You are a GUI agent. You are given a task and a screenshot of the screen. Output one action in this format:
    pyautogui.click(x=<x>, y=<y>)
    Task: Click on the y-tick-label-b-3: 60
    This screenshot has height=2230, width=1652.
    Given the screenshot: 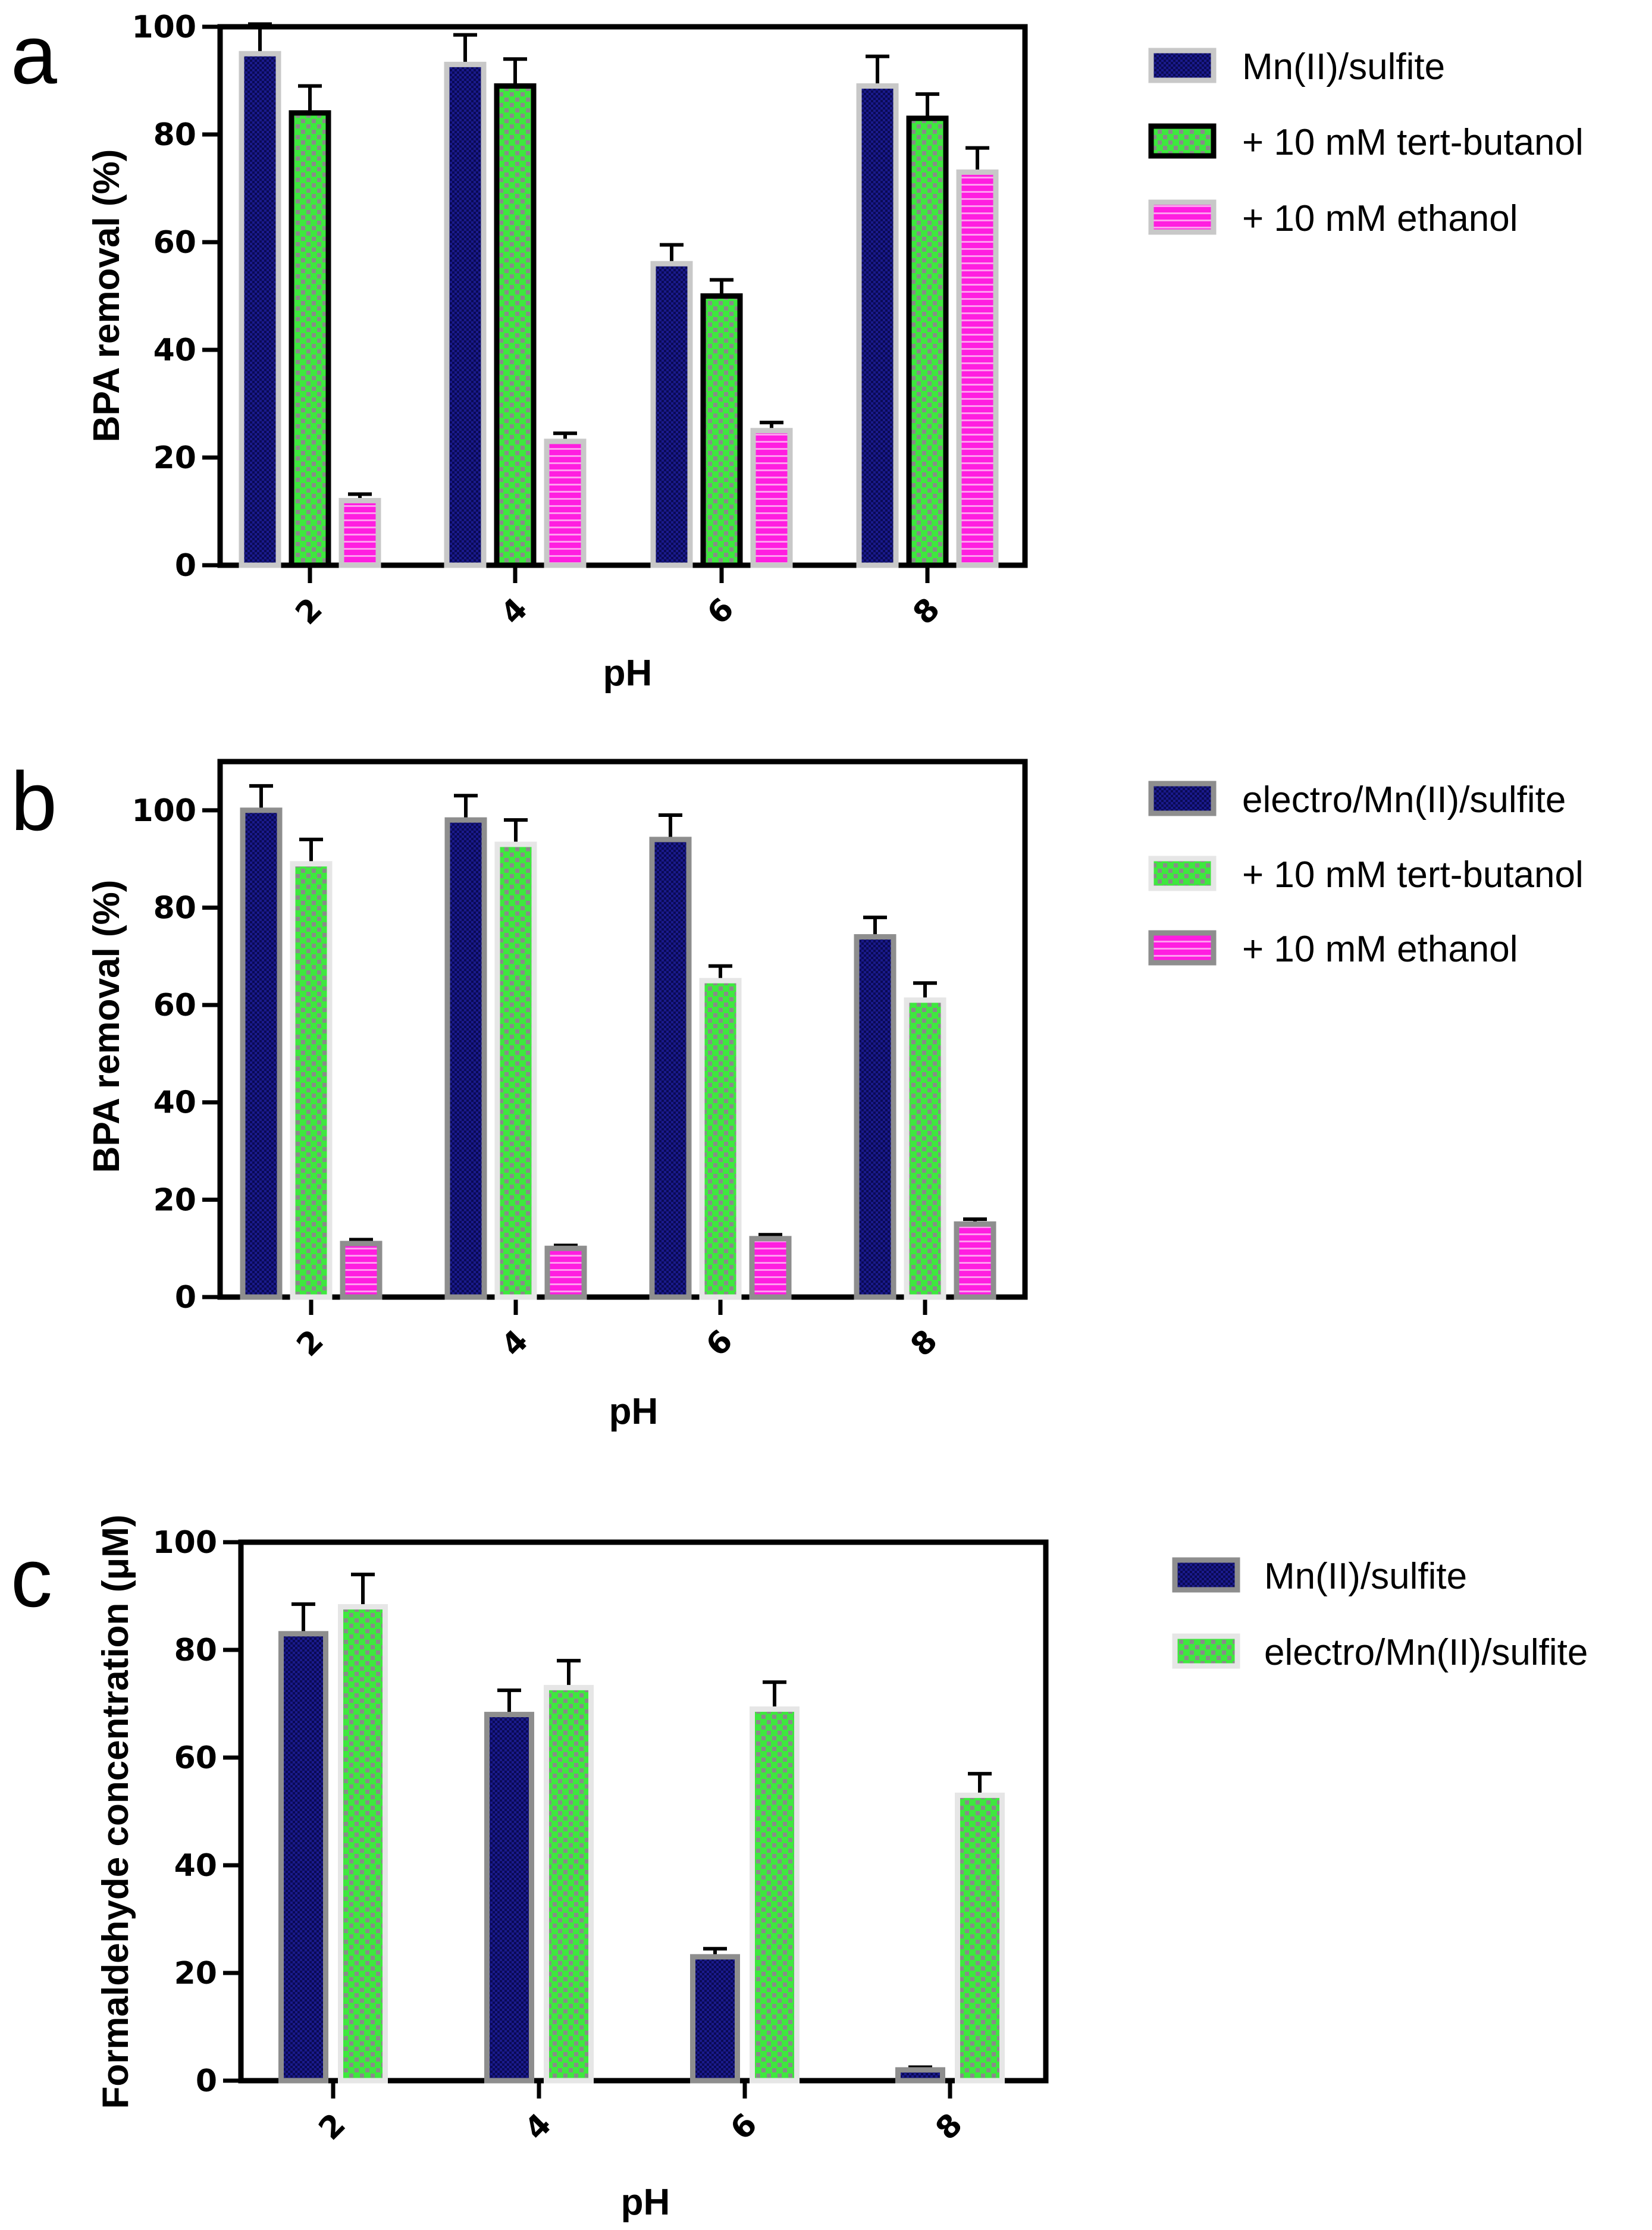 What is the action you would take?
    pyautogui.click(x=174, y=1006)
    